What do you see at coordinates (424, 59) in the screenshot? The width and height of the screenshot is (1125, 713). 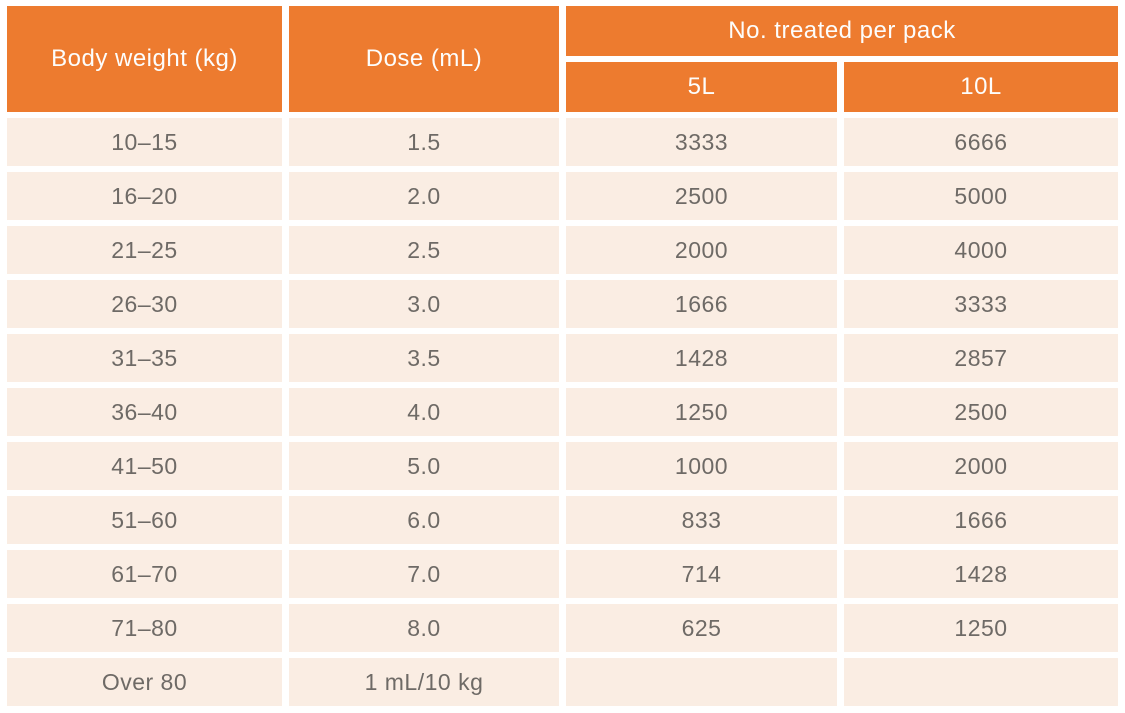 I see `header-dose: Dose (mL)` at bounding box center [424, 59].